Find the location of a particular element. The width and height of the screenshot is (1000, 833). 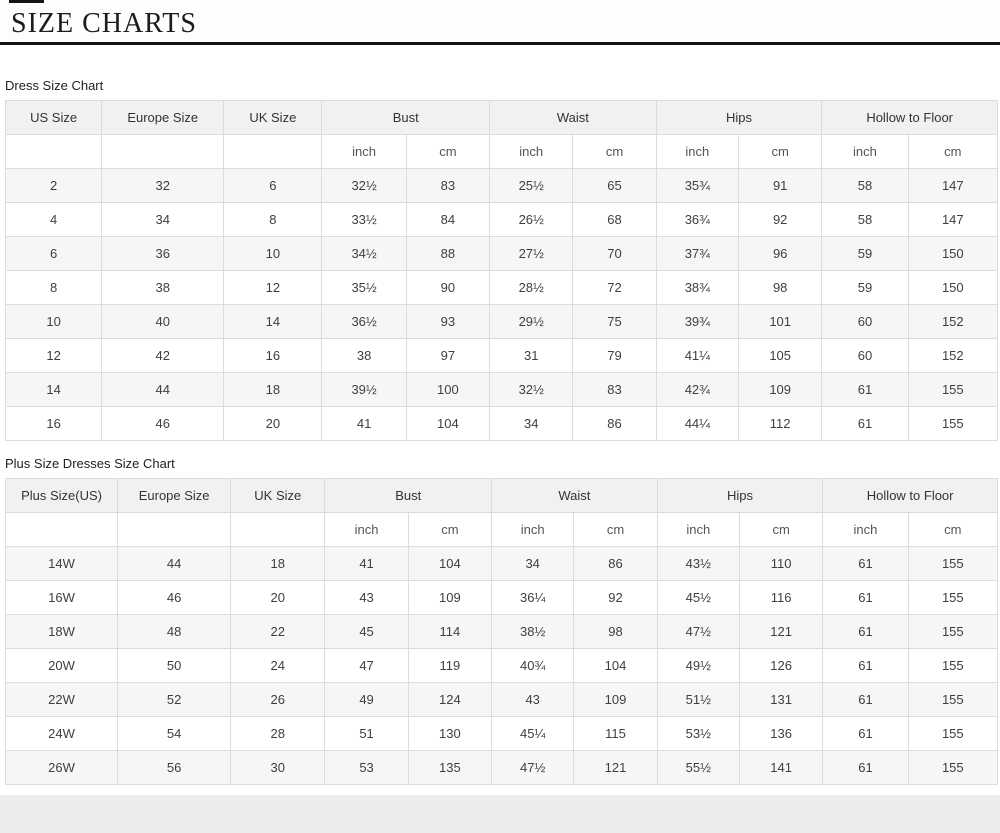

cell: 41 is located at coordinates (366, 564).